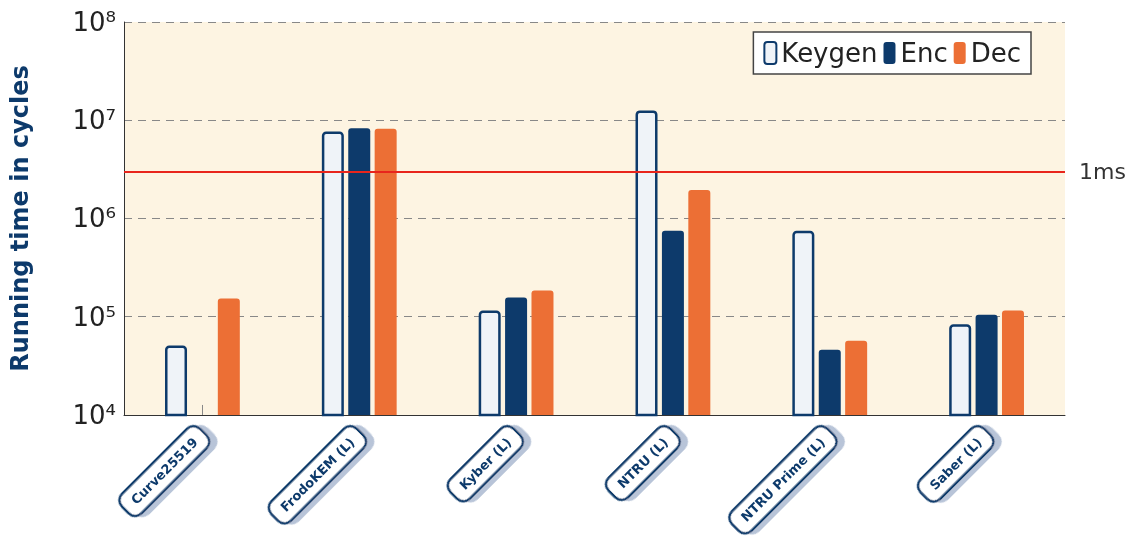  I want to click on y-axis-title: Running time in cycles, so click(20, 218).